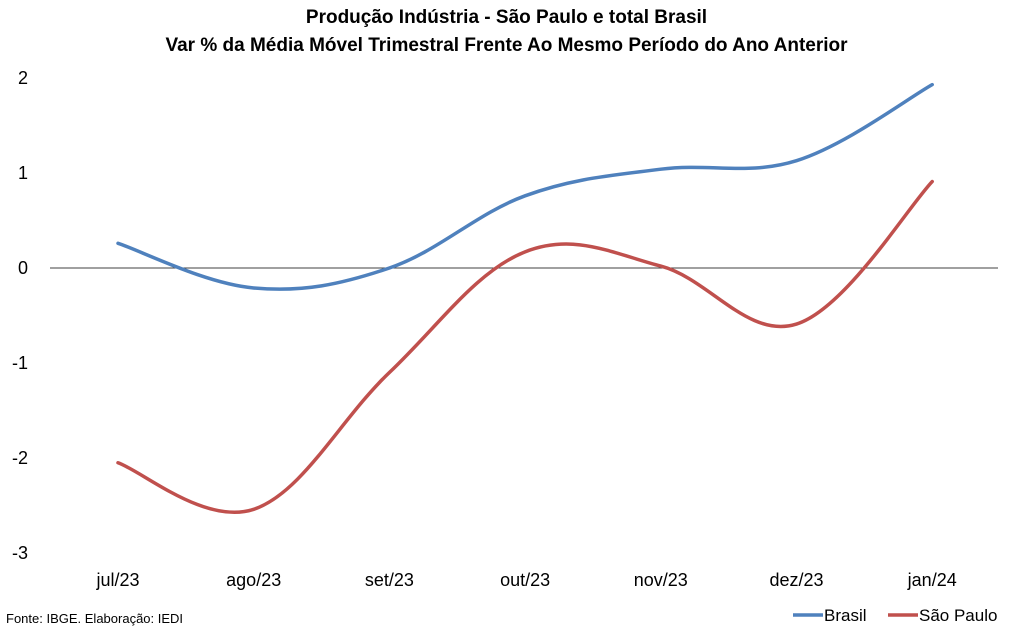 The height and width of the screenshot is (632, 1013). What do you see at coordinates (389, 580) in the screenshot?
I see `x-tick-label: set/23` at bounding box center [389, 580].